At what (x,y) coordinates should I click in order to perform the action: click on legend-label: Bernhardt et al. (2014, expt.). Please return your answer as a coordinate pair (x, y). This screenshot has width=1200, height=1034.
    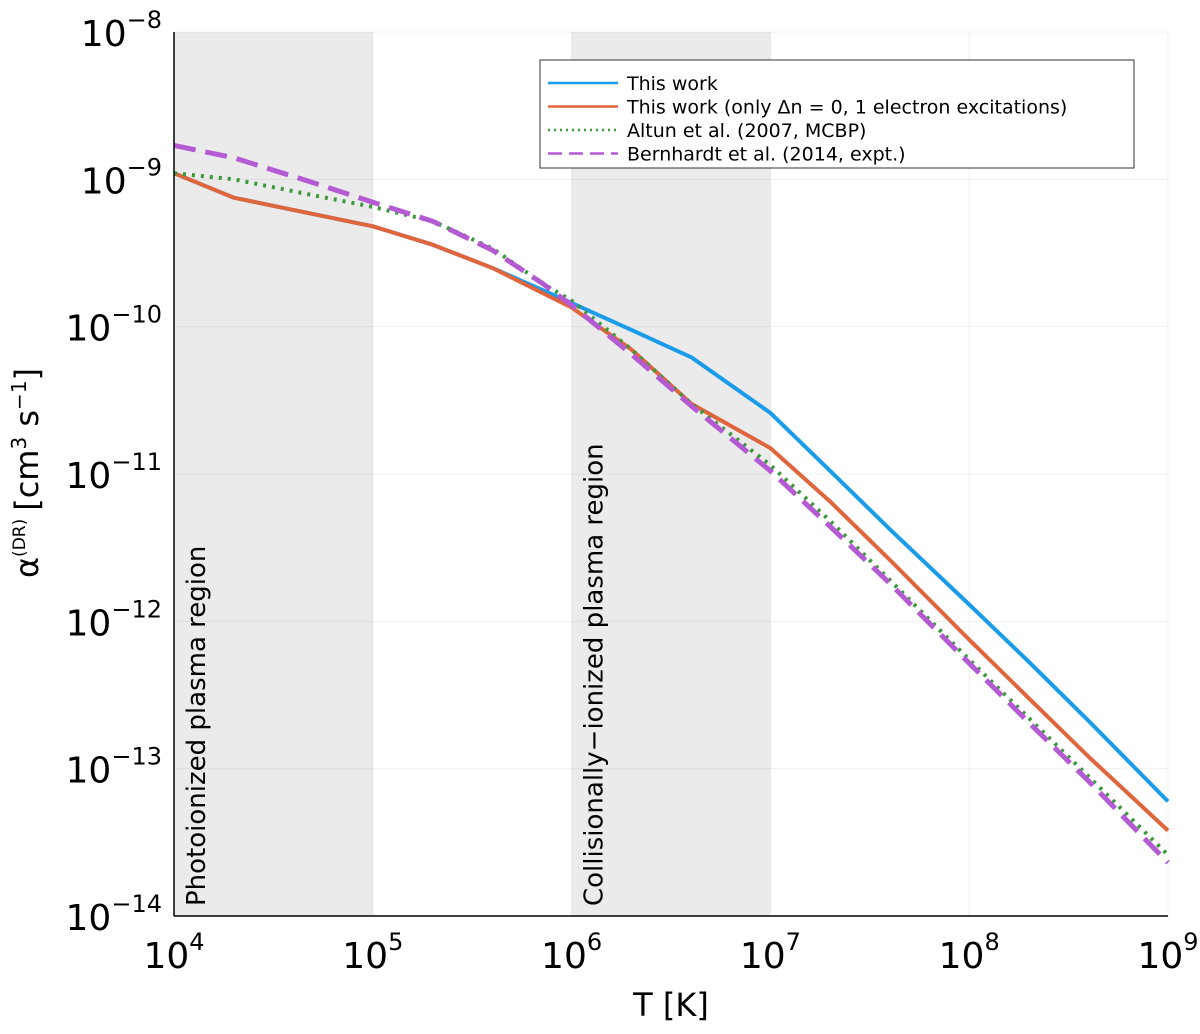
    Looking at the image, I should click on (766, 155).